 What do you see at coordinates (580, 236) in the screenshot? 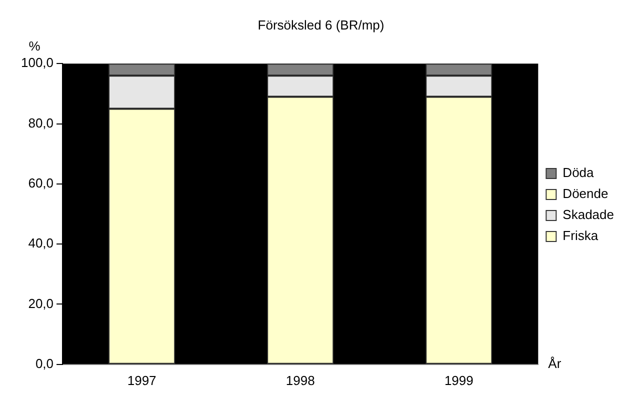
I see `legend-label: Friska` at bounding box center [580, 236].